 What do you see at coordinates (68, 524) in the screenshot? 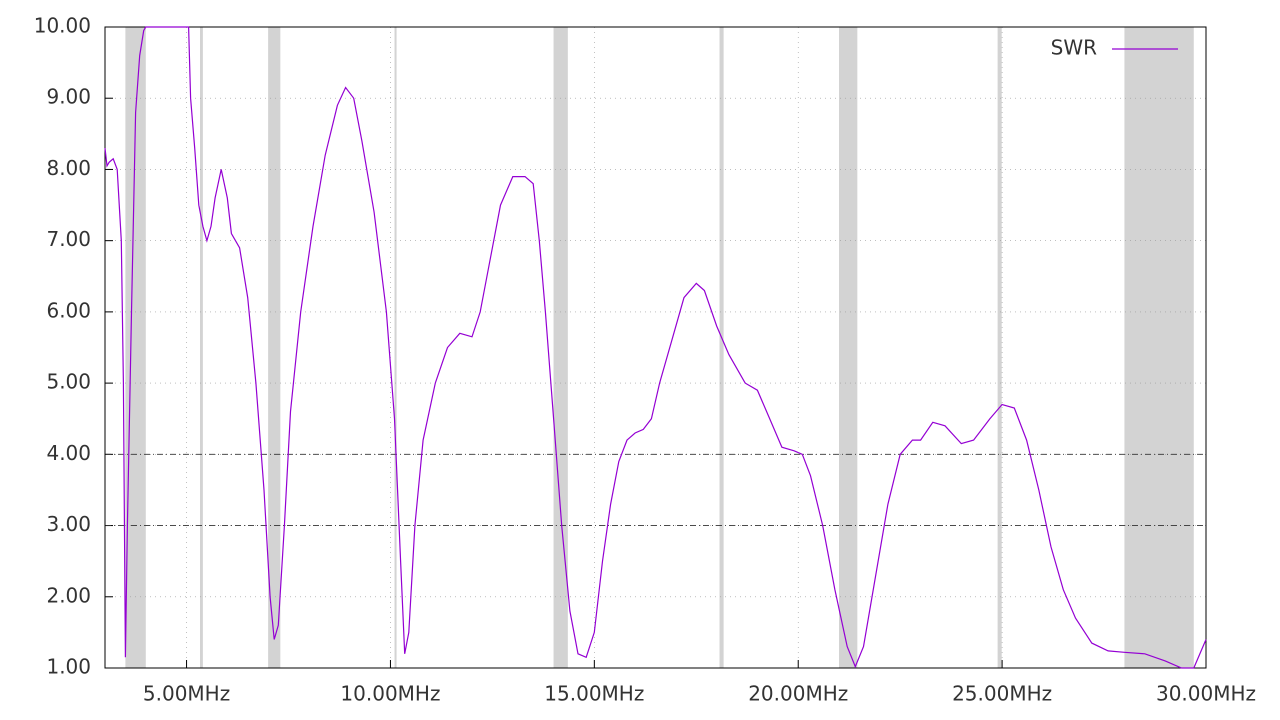
I see `y-tick-label: 3.00` at bounding box center [68, 524].